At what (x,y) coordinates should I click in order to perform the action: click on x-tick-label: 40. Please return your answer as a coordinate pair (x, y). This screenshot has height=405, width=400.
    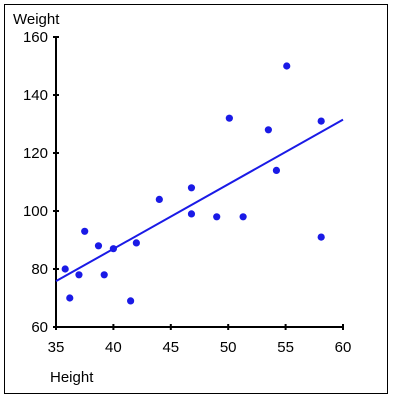
    Looking at the image, I should click on (113, 347).